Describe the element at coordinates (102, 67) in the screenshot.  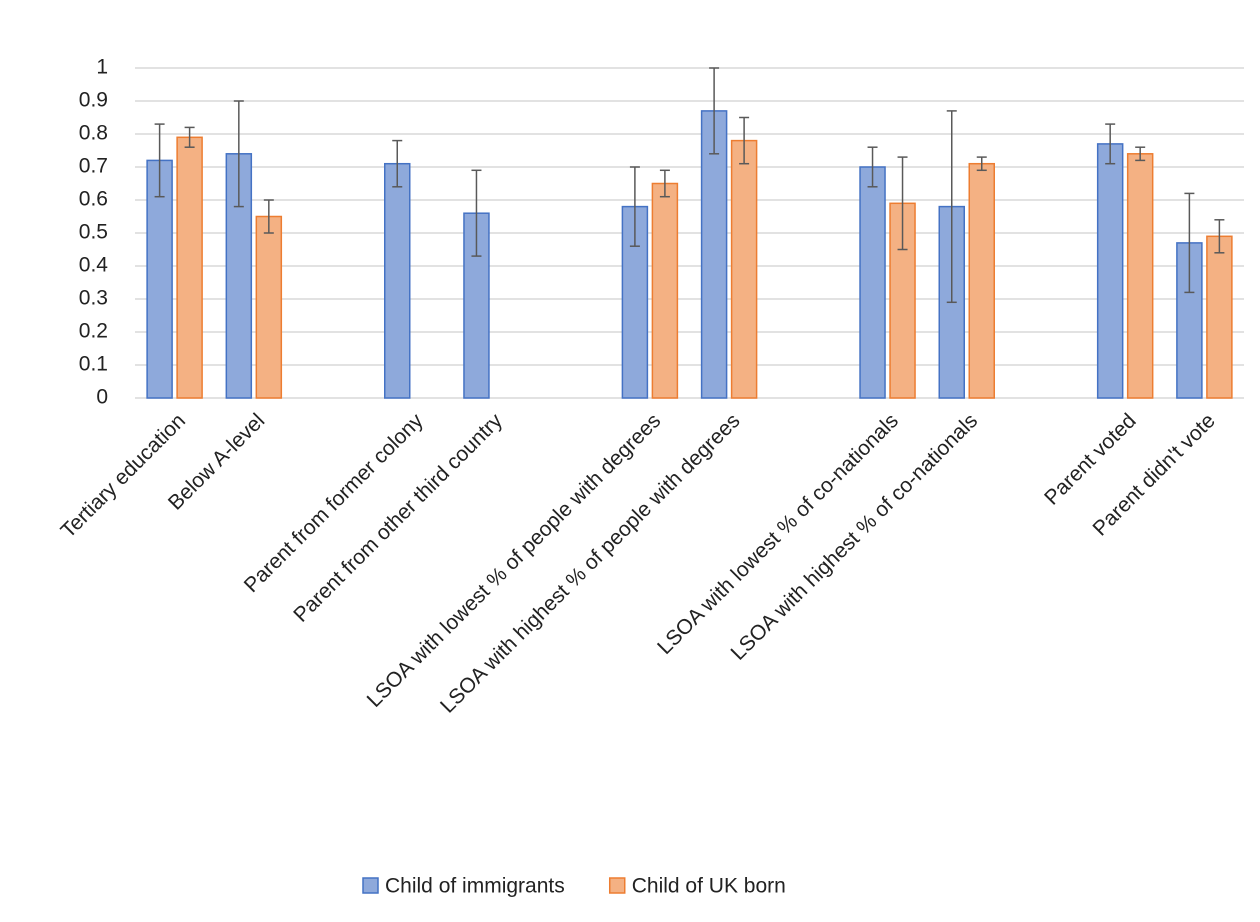
I see `y-tick-label: 1` at that location.